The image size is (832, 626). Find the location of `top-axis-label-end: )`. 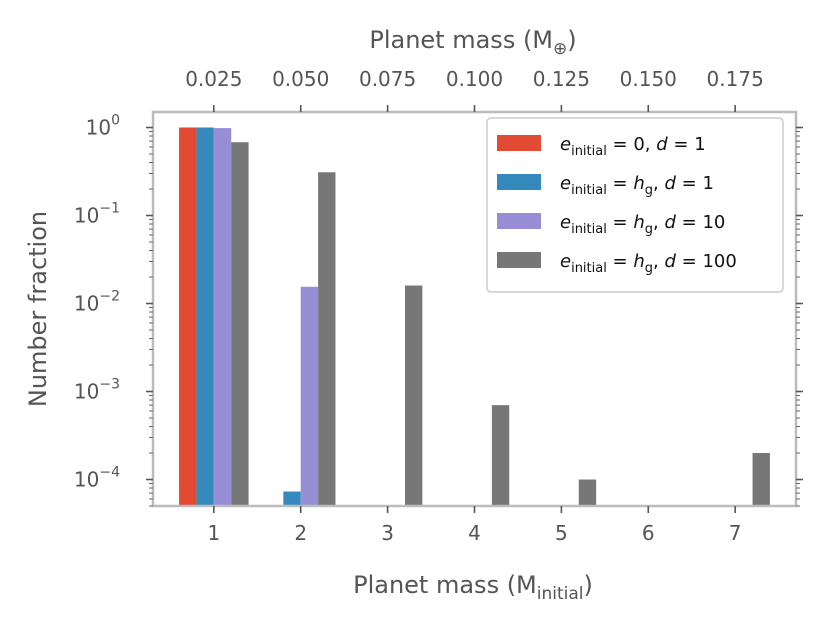

top-axis-label-end: ) is located at coordinates (571, 40).